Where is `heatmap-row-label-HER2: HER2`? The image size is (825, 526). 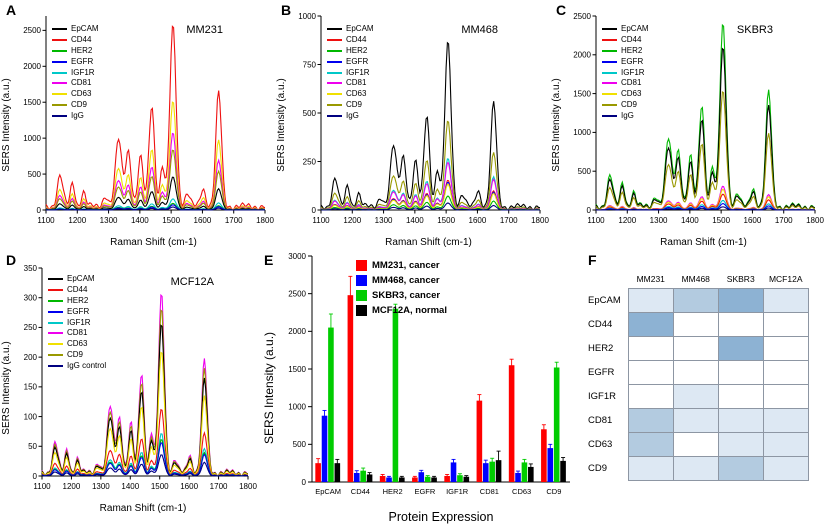
heatmap-row-label-HER2: HER2 is located at coordinates (601, 348).